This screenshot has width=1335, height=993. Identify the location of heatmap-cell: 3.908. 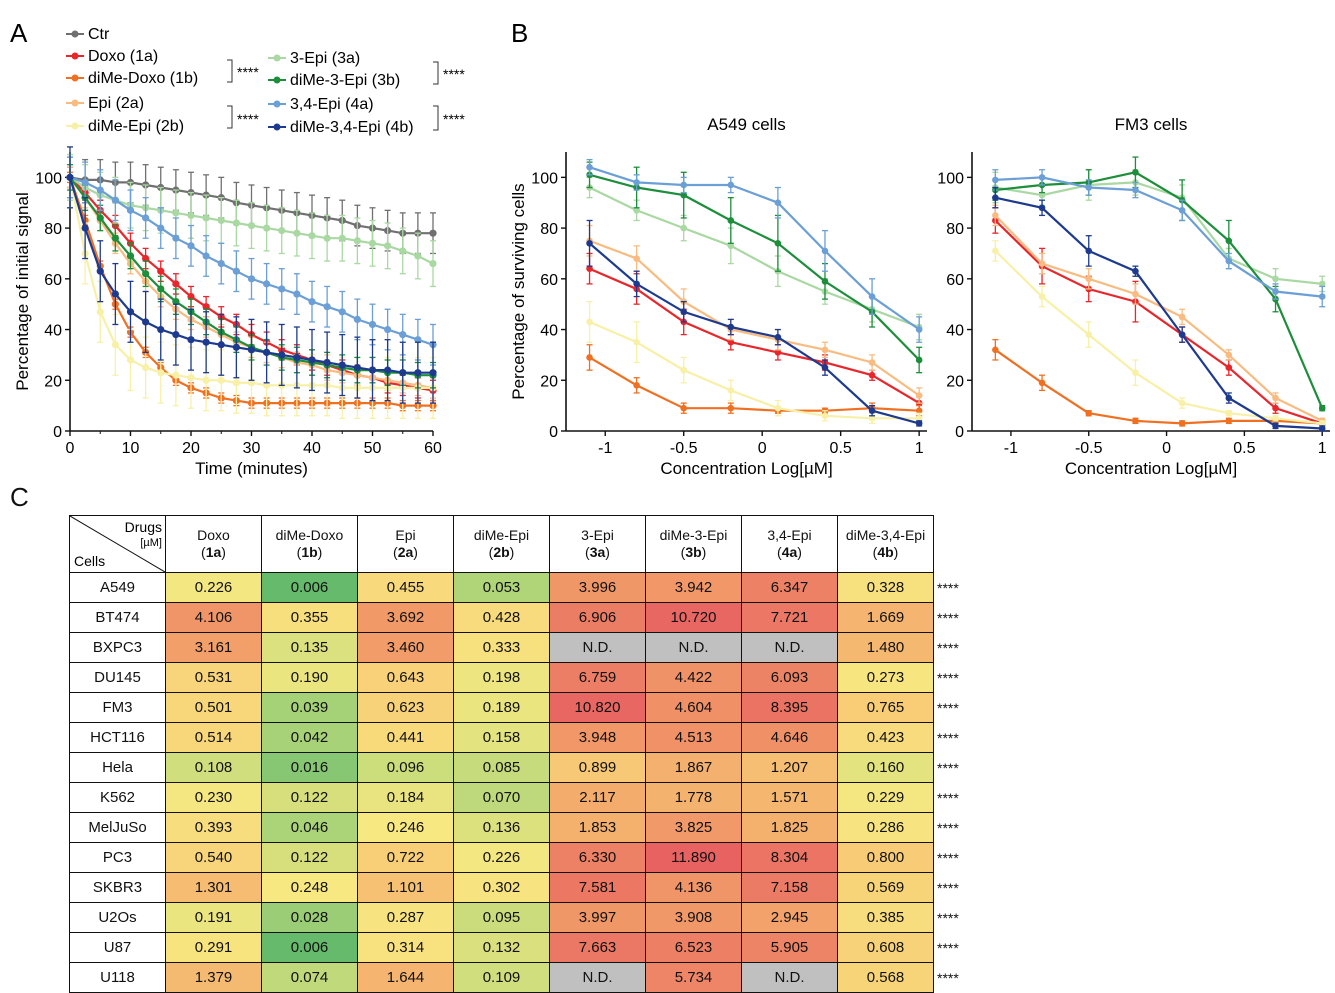
(693, 917).